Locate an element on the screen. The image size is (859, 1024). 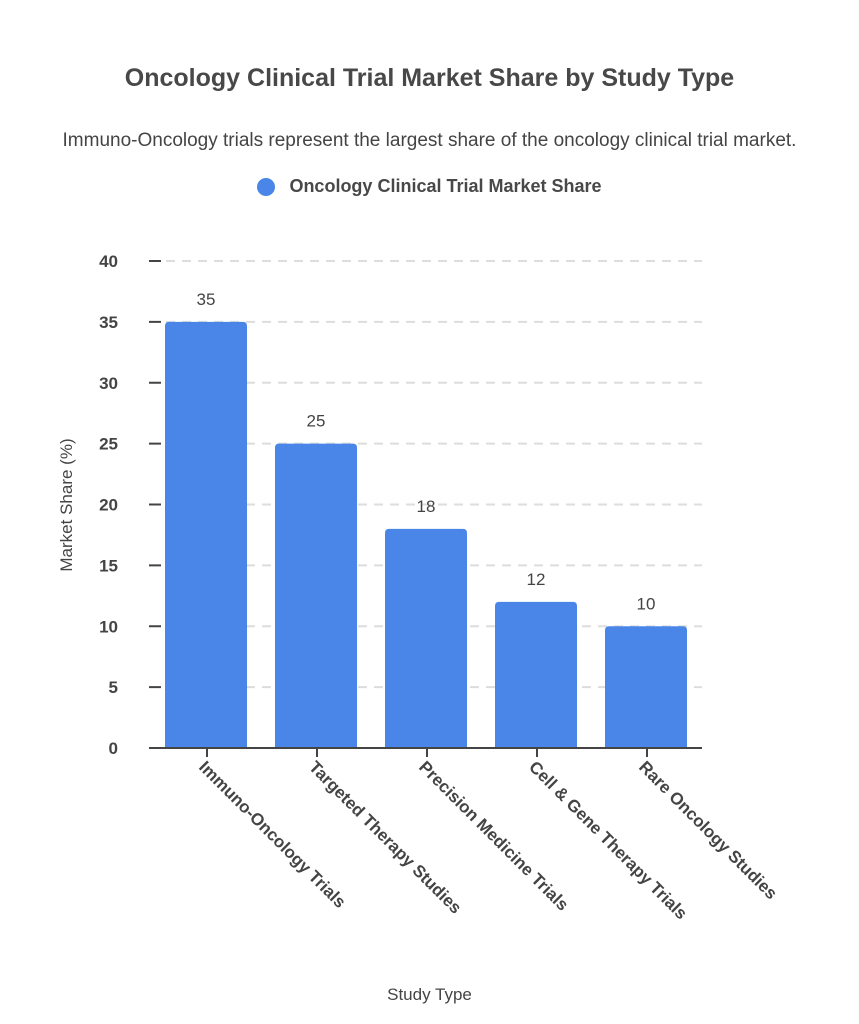
data-label: 12 is located at coordinates (536, 579).